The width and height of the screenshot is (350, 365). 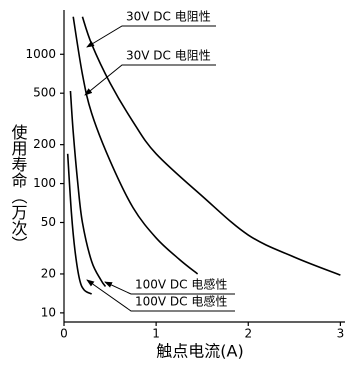 What do you see at coordinates (48, 222) in the screenshot?
I see `y-tick-label: 50` at bounding box center [48, 222].